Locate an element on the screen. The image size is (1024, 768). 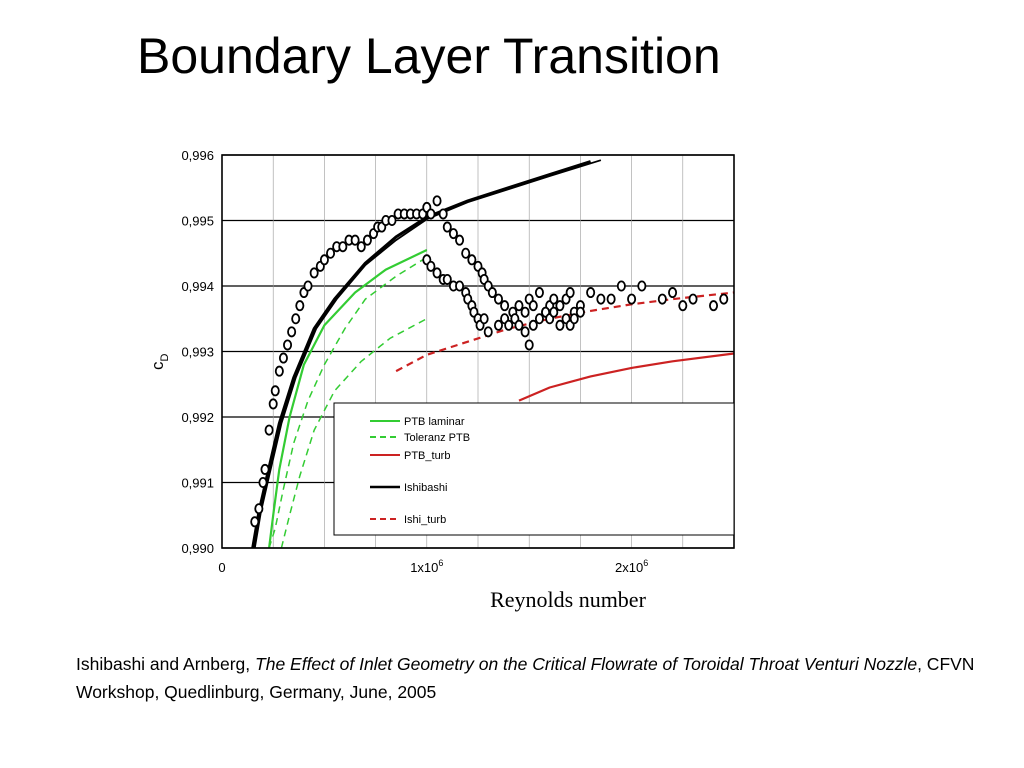
y-axis-label-main: c is located at coordinates (157, 365).